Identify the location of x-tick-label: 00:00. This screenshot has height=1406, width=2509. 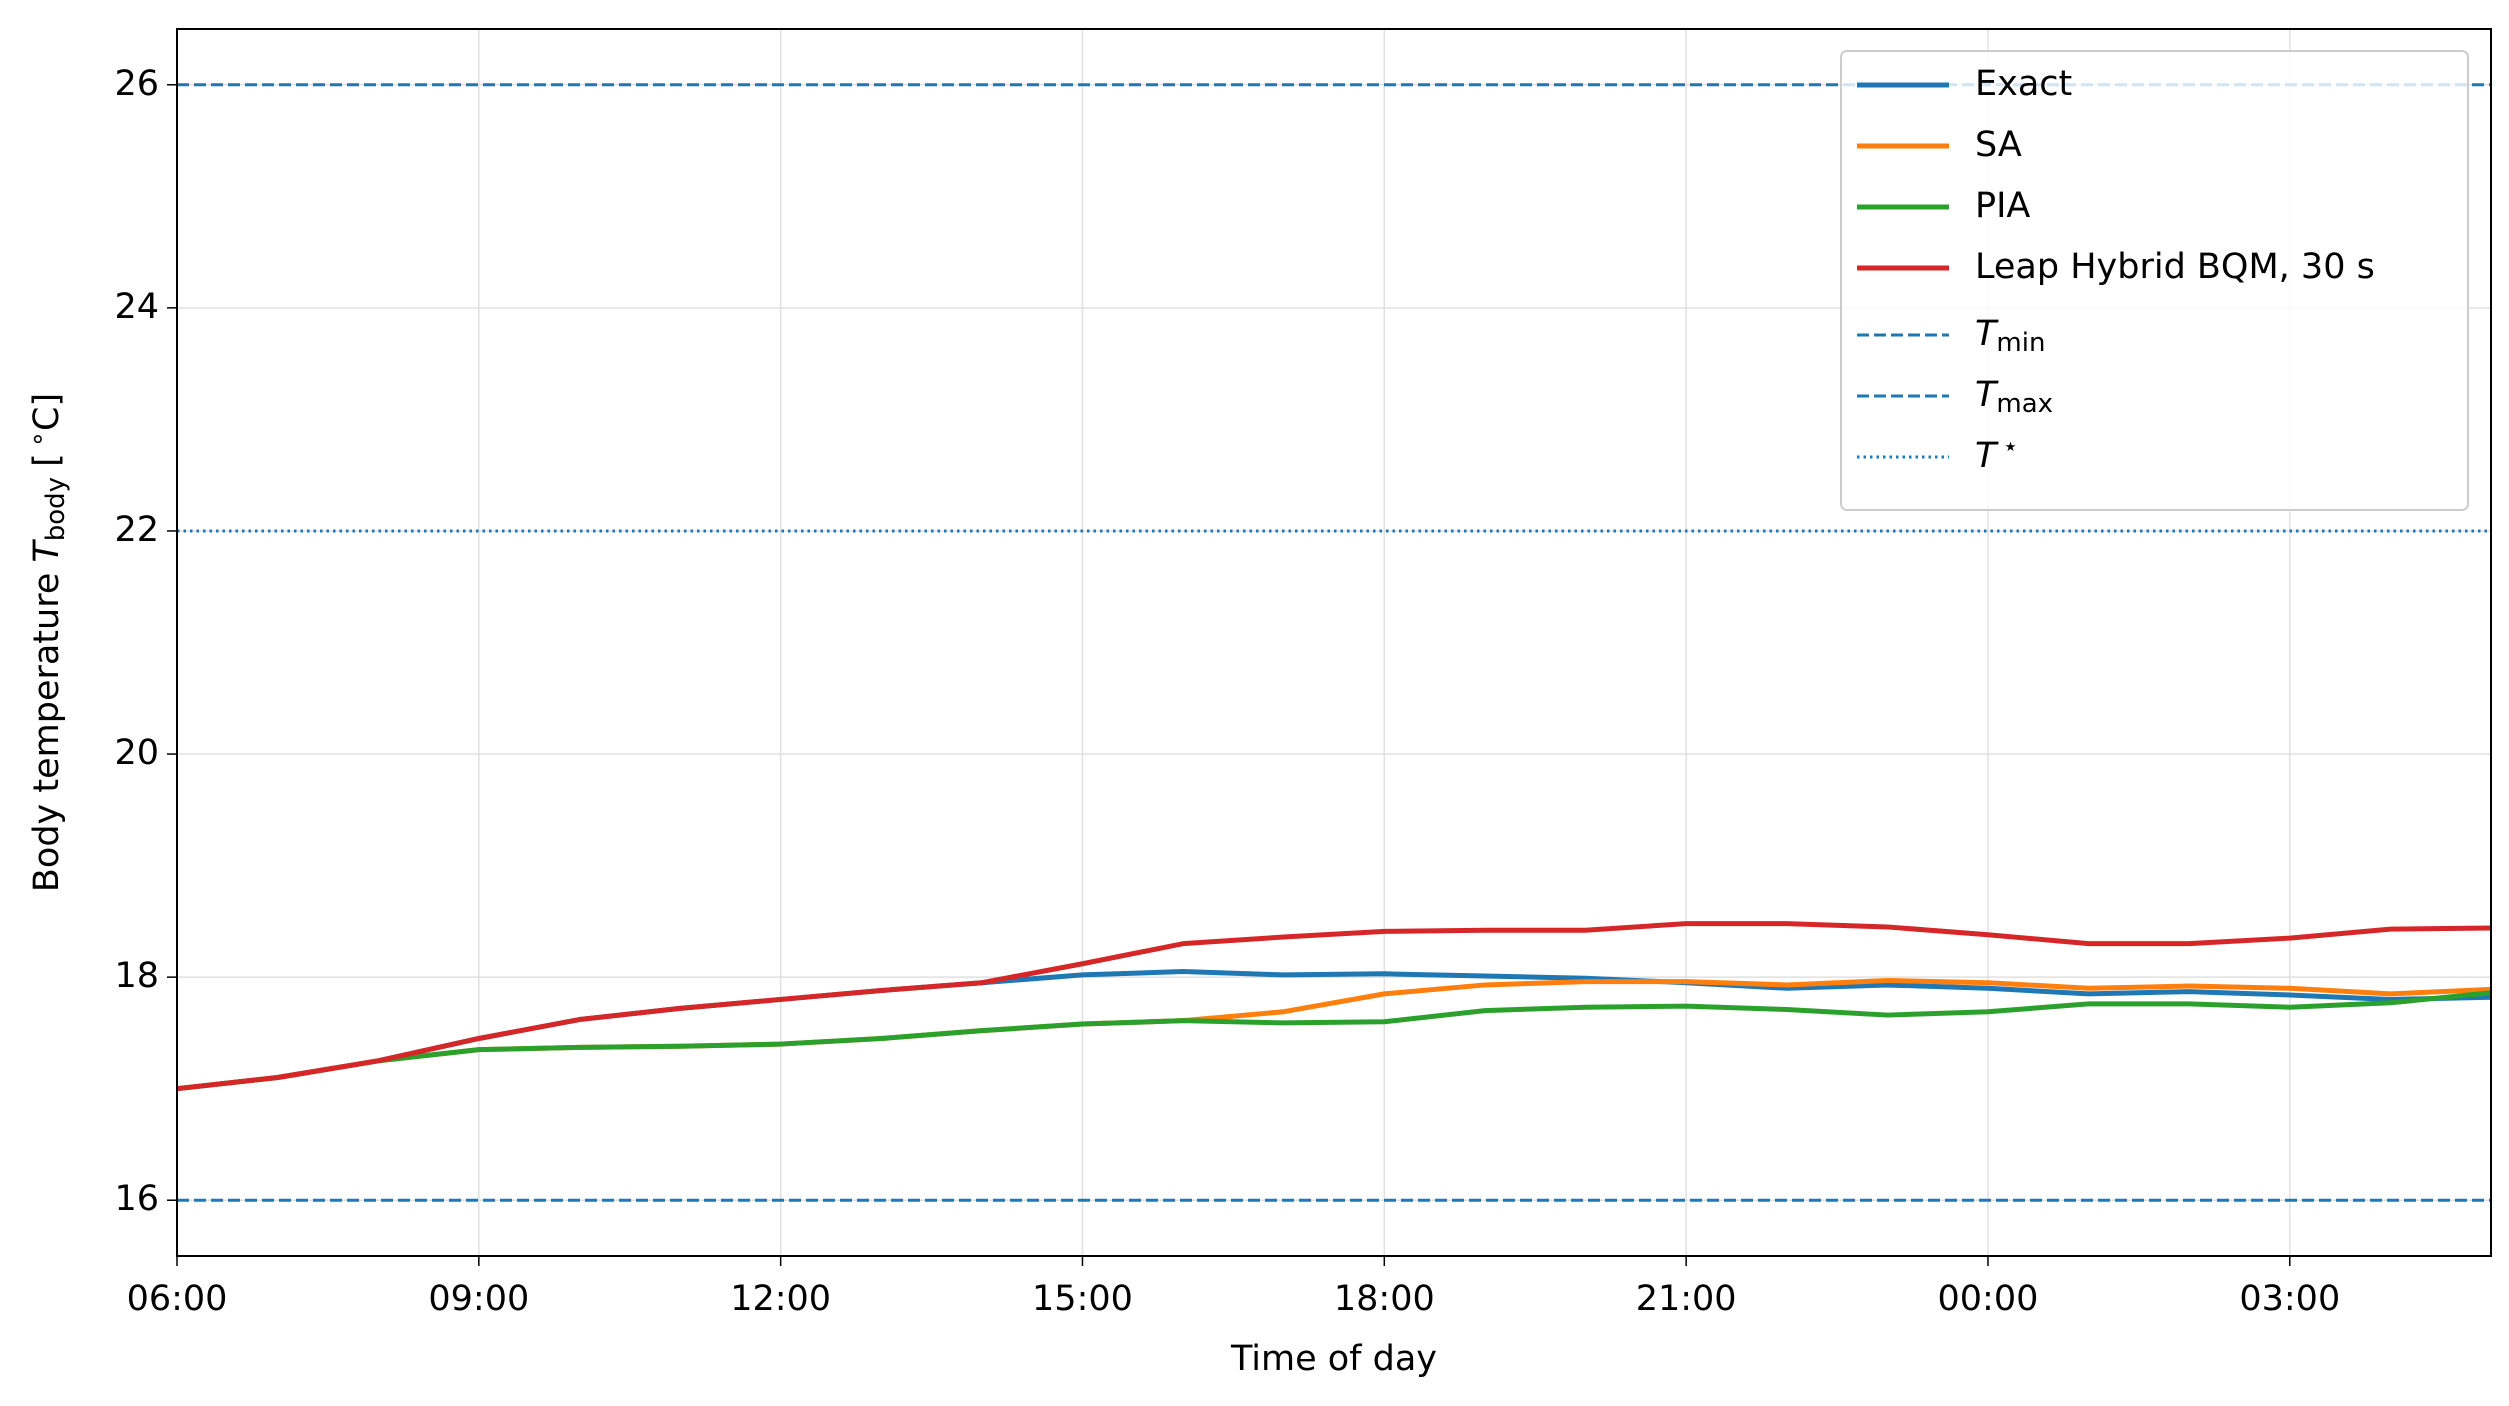
(1988, 1299).